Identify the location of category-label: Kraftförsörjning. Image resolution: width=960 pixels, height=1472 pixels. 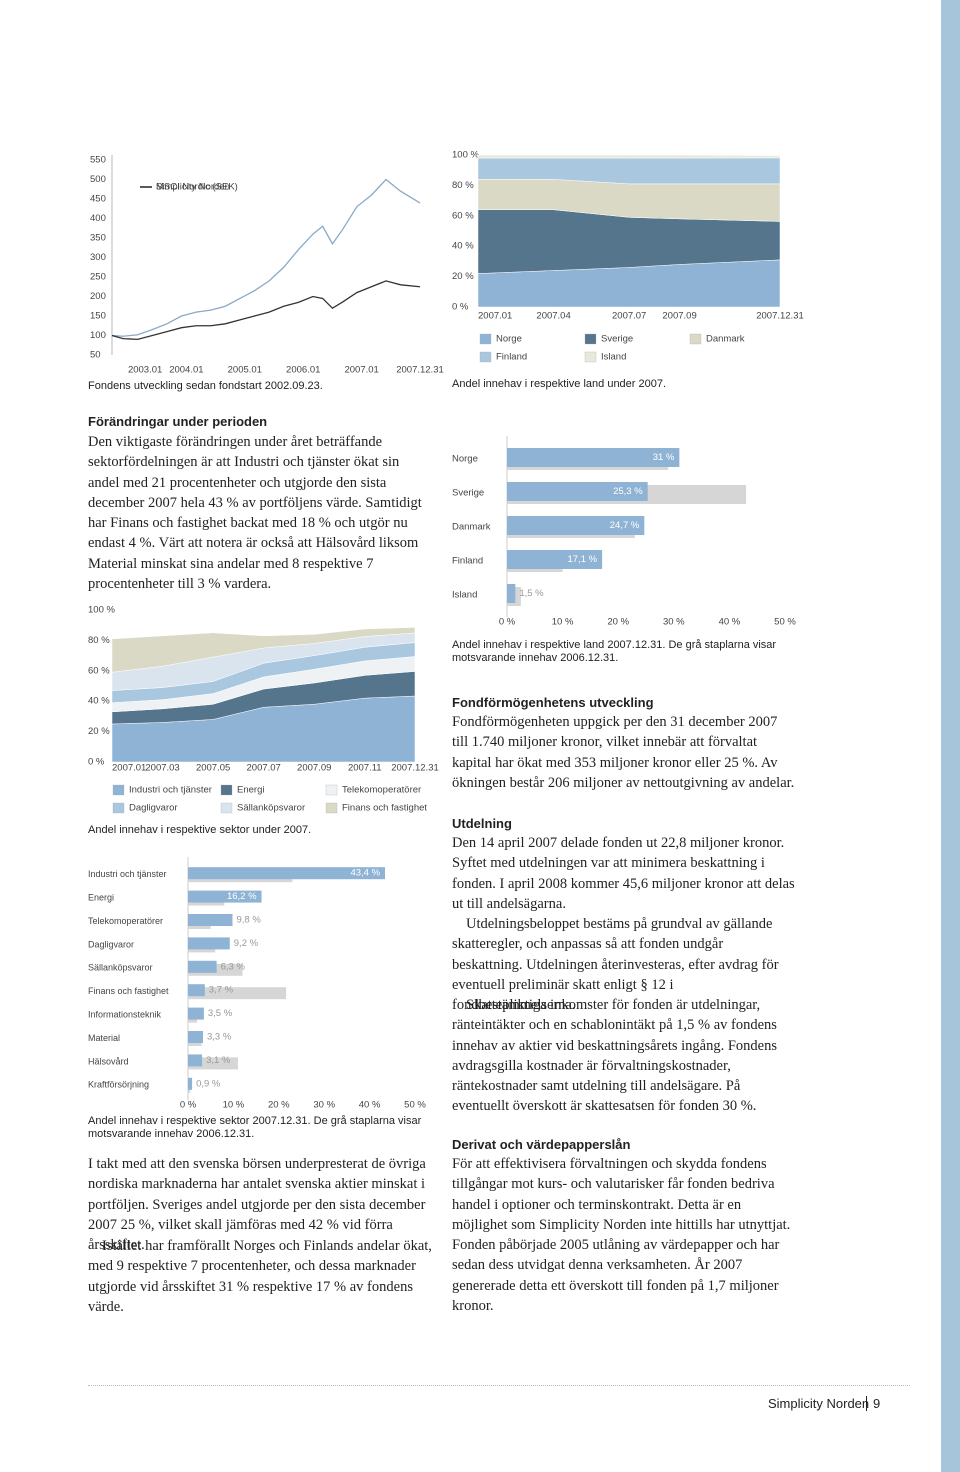
(118, 1085).